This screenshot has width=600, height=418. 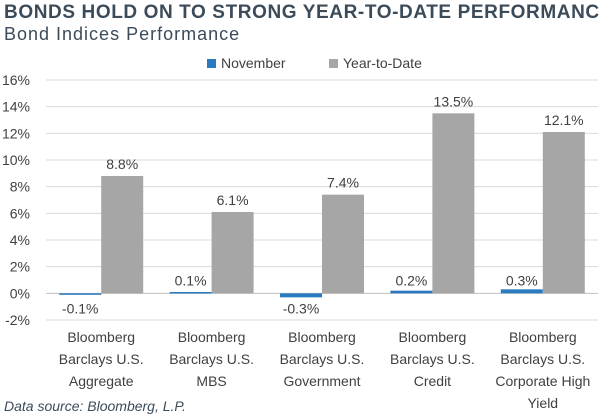 I want to click on data-label-november: 0.1%, so click(x=191, y=280).